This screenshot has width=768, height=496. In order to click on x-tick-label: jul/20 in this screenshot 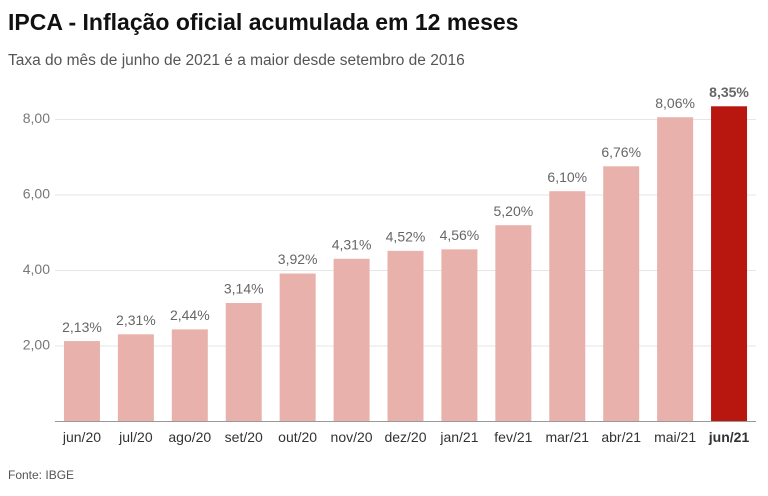, I will do `click(135, 437)`.